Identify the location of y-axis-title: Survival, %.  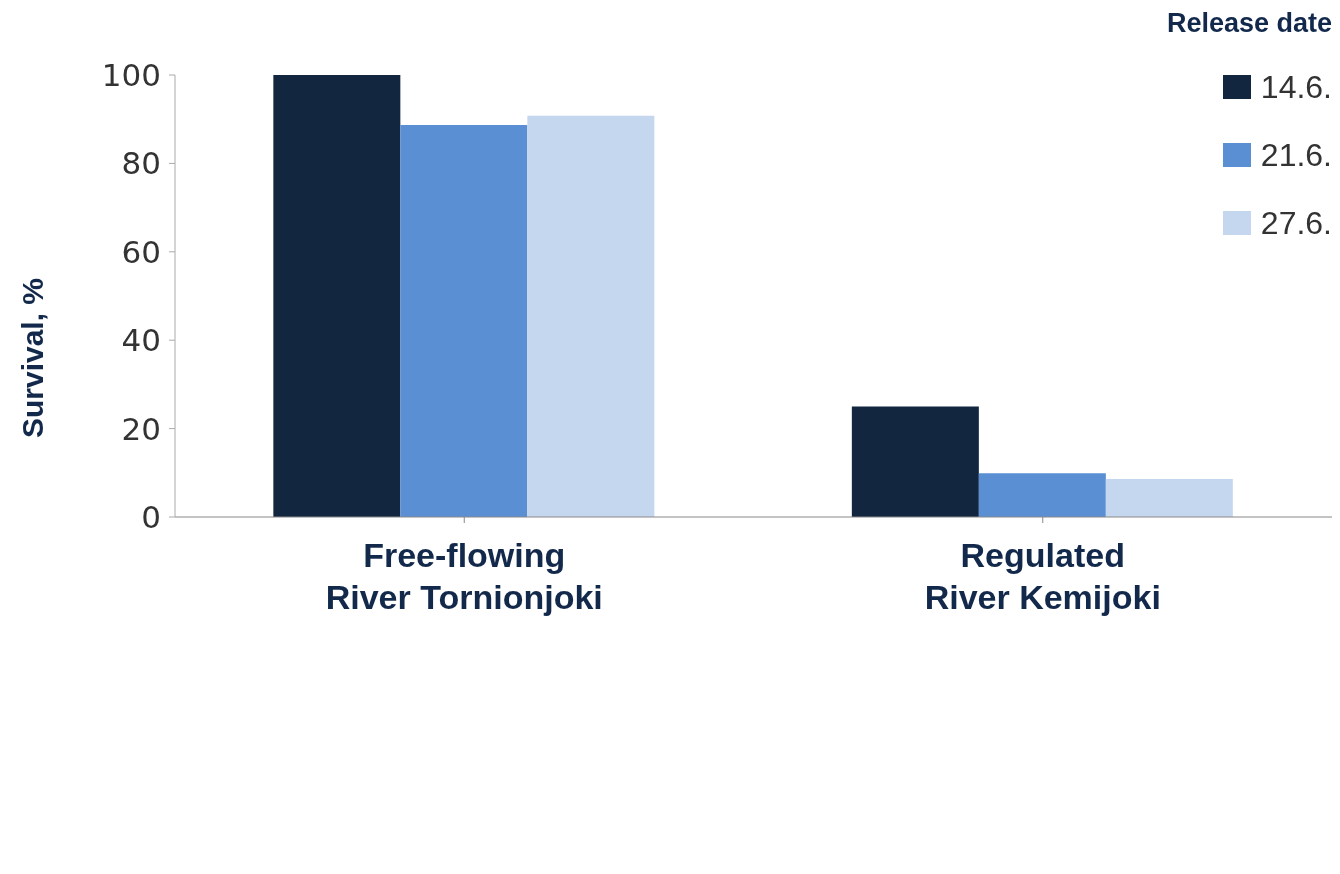
(33, 358).